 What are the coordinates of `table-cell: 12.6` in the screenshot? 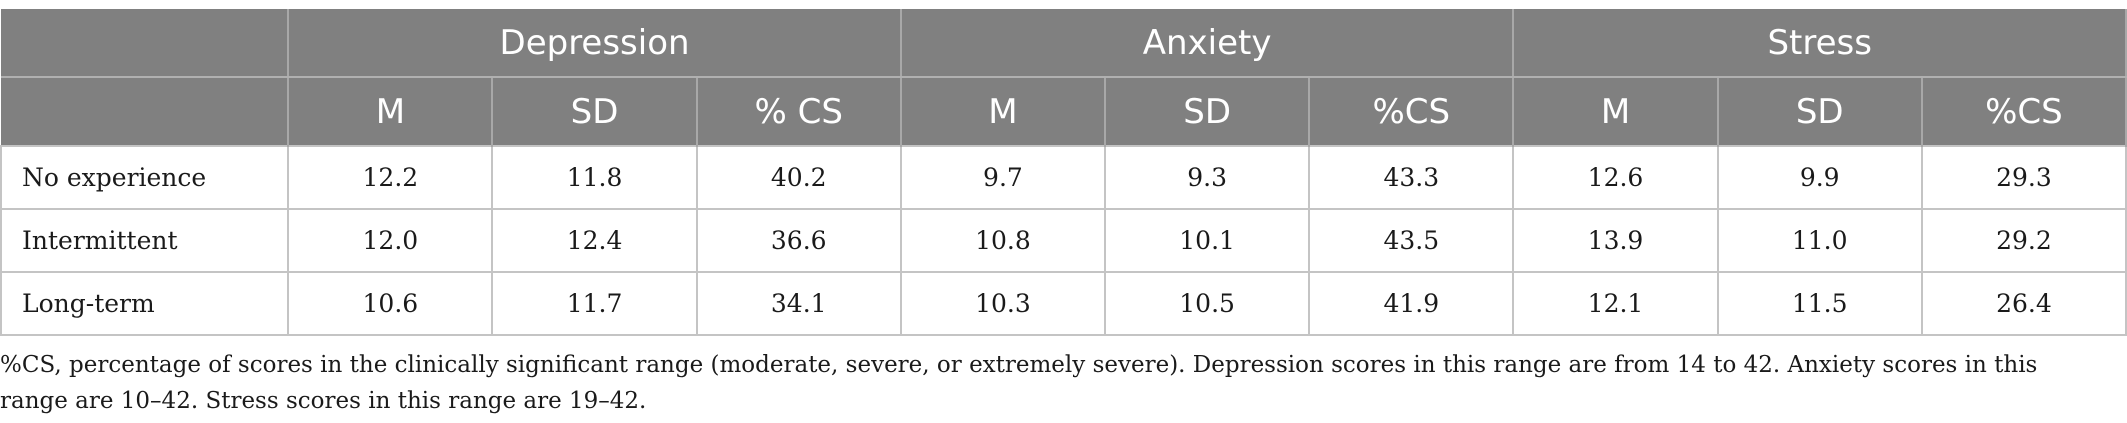 It's located at (1615, 177).